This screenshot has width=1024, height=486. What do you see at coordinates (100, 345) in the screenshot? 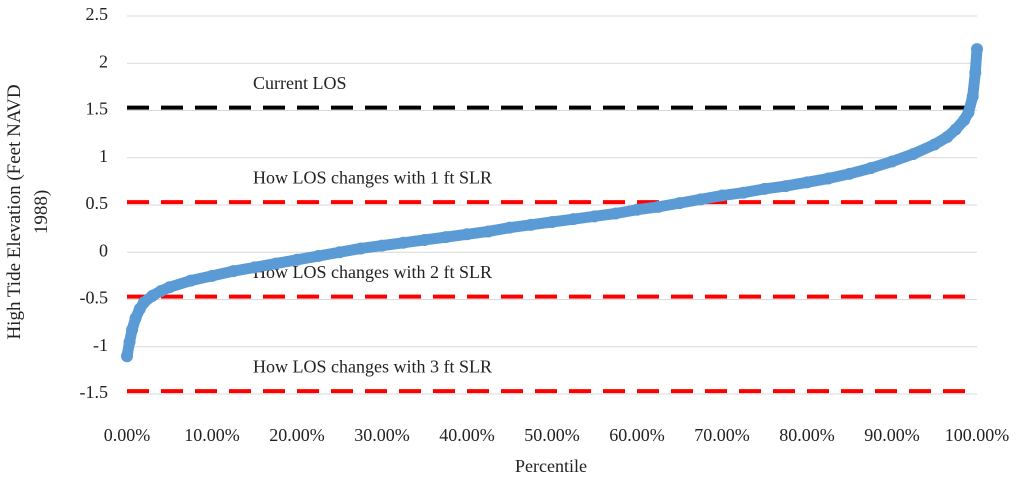
I see `y-tick-label: -1` at bounding box center [100, 345].